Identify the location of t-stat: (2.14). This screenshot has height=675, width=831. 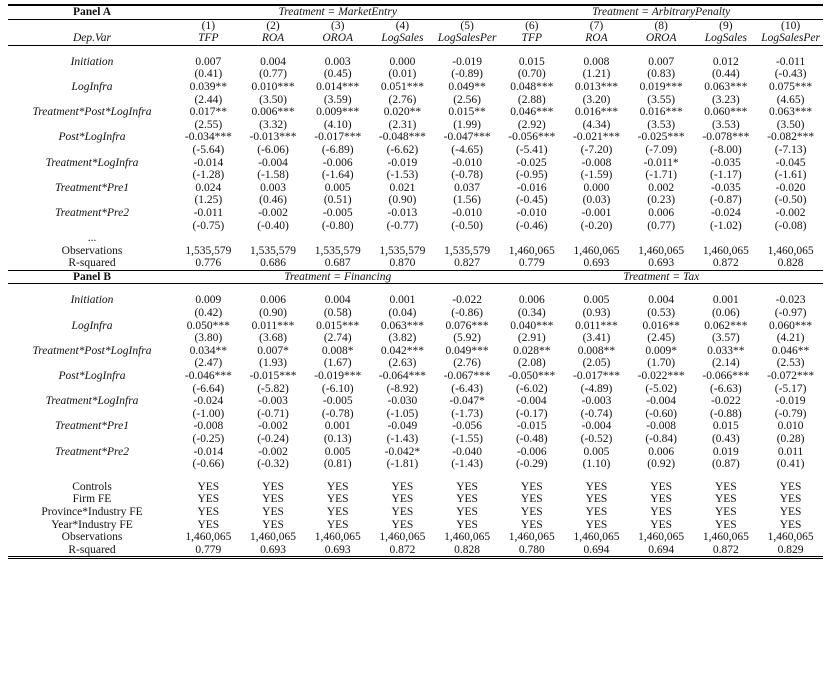
(725, 363).